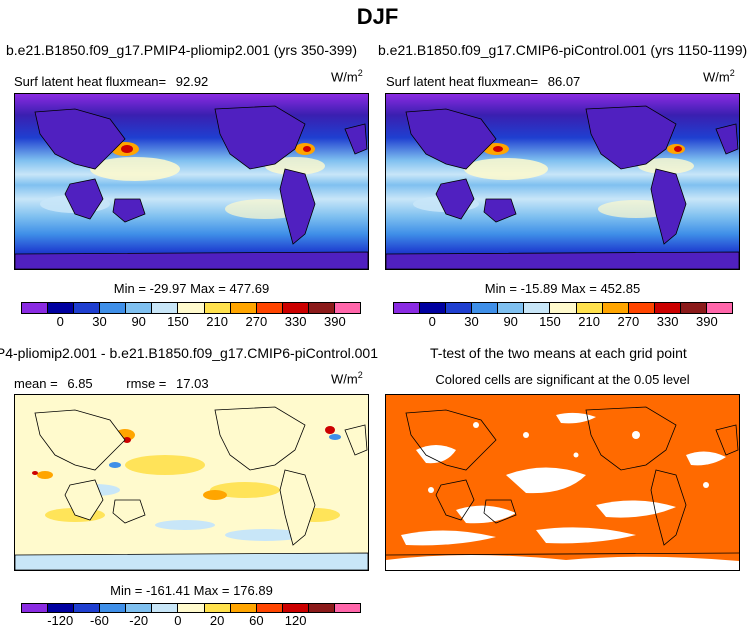 This screenshot has width=755, height=631. What do you see at coordinates (191, 621) in the screenshot?
I see `colorbar-difference-ticks: -120 -60 -20 0 20 60 120` at bounding box center [191, 621].